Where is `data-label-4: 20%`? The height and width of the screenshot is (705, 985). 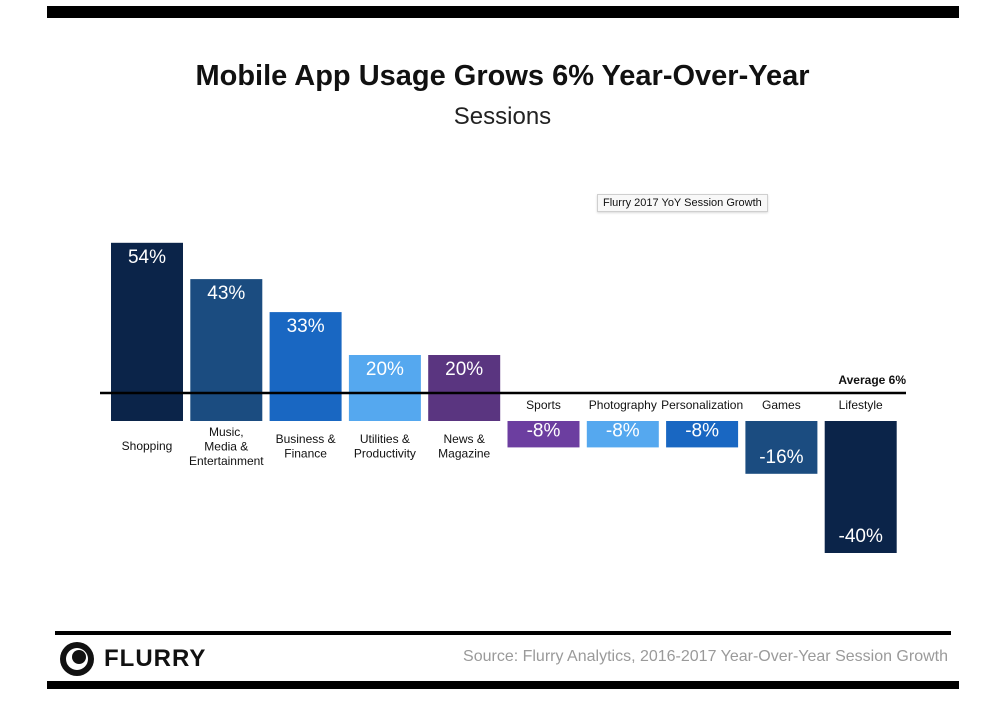 data-label-4: 20% is located at coordinates (464, 369).